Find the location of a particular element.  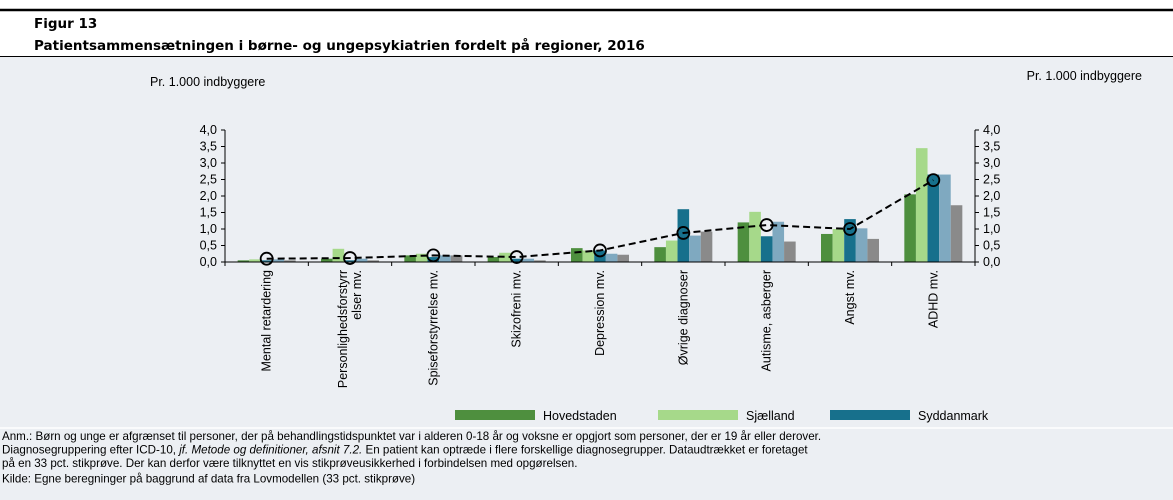

y-tick-label: 1,5 is located at coordinates (208, 213).